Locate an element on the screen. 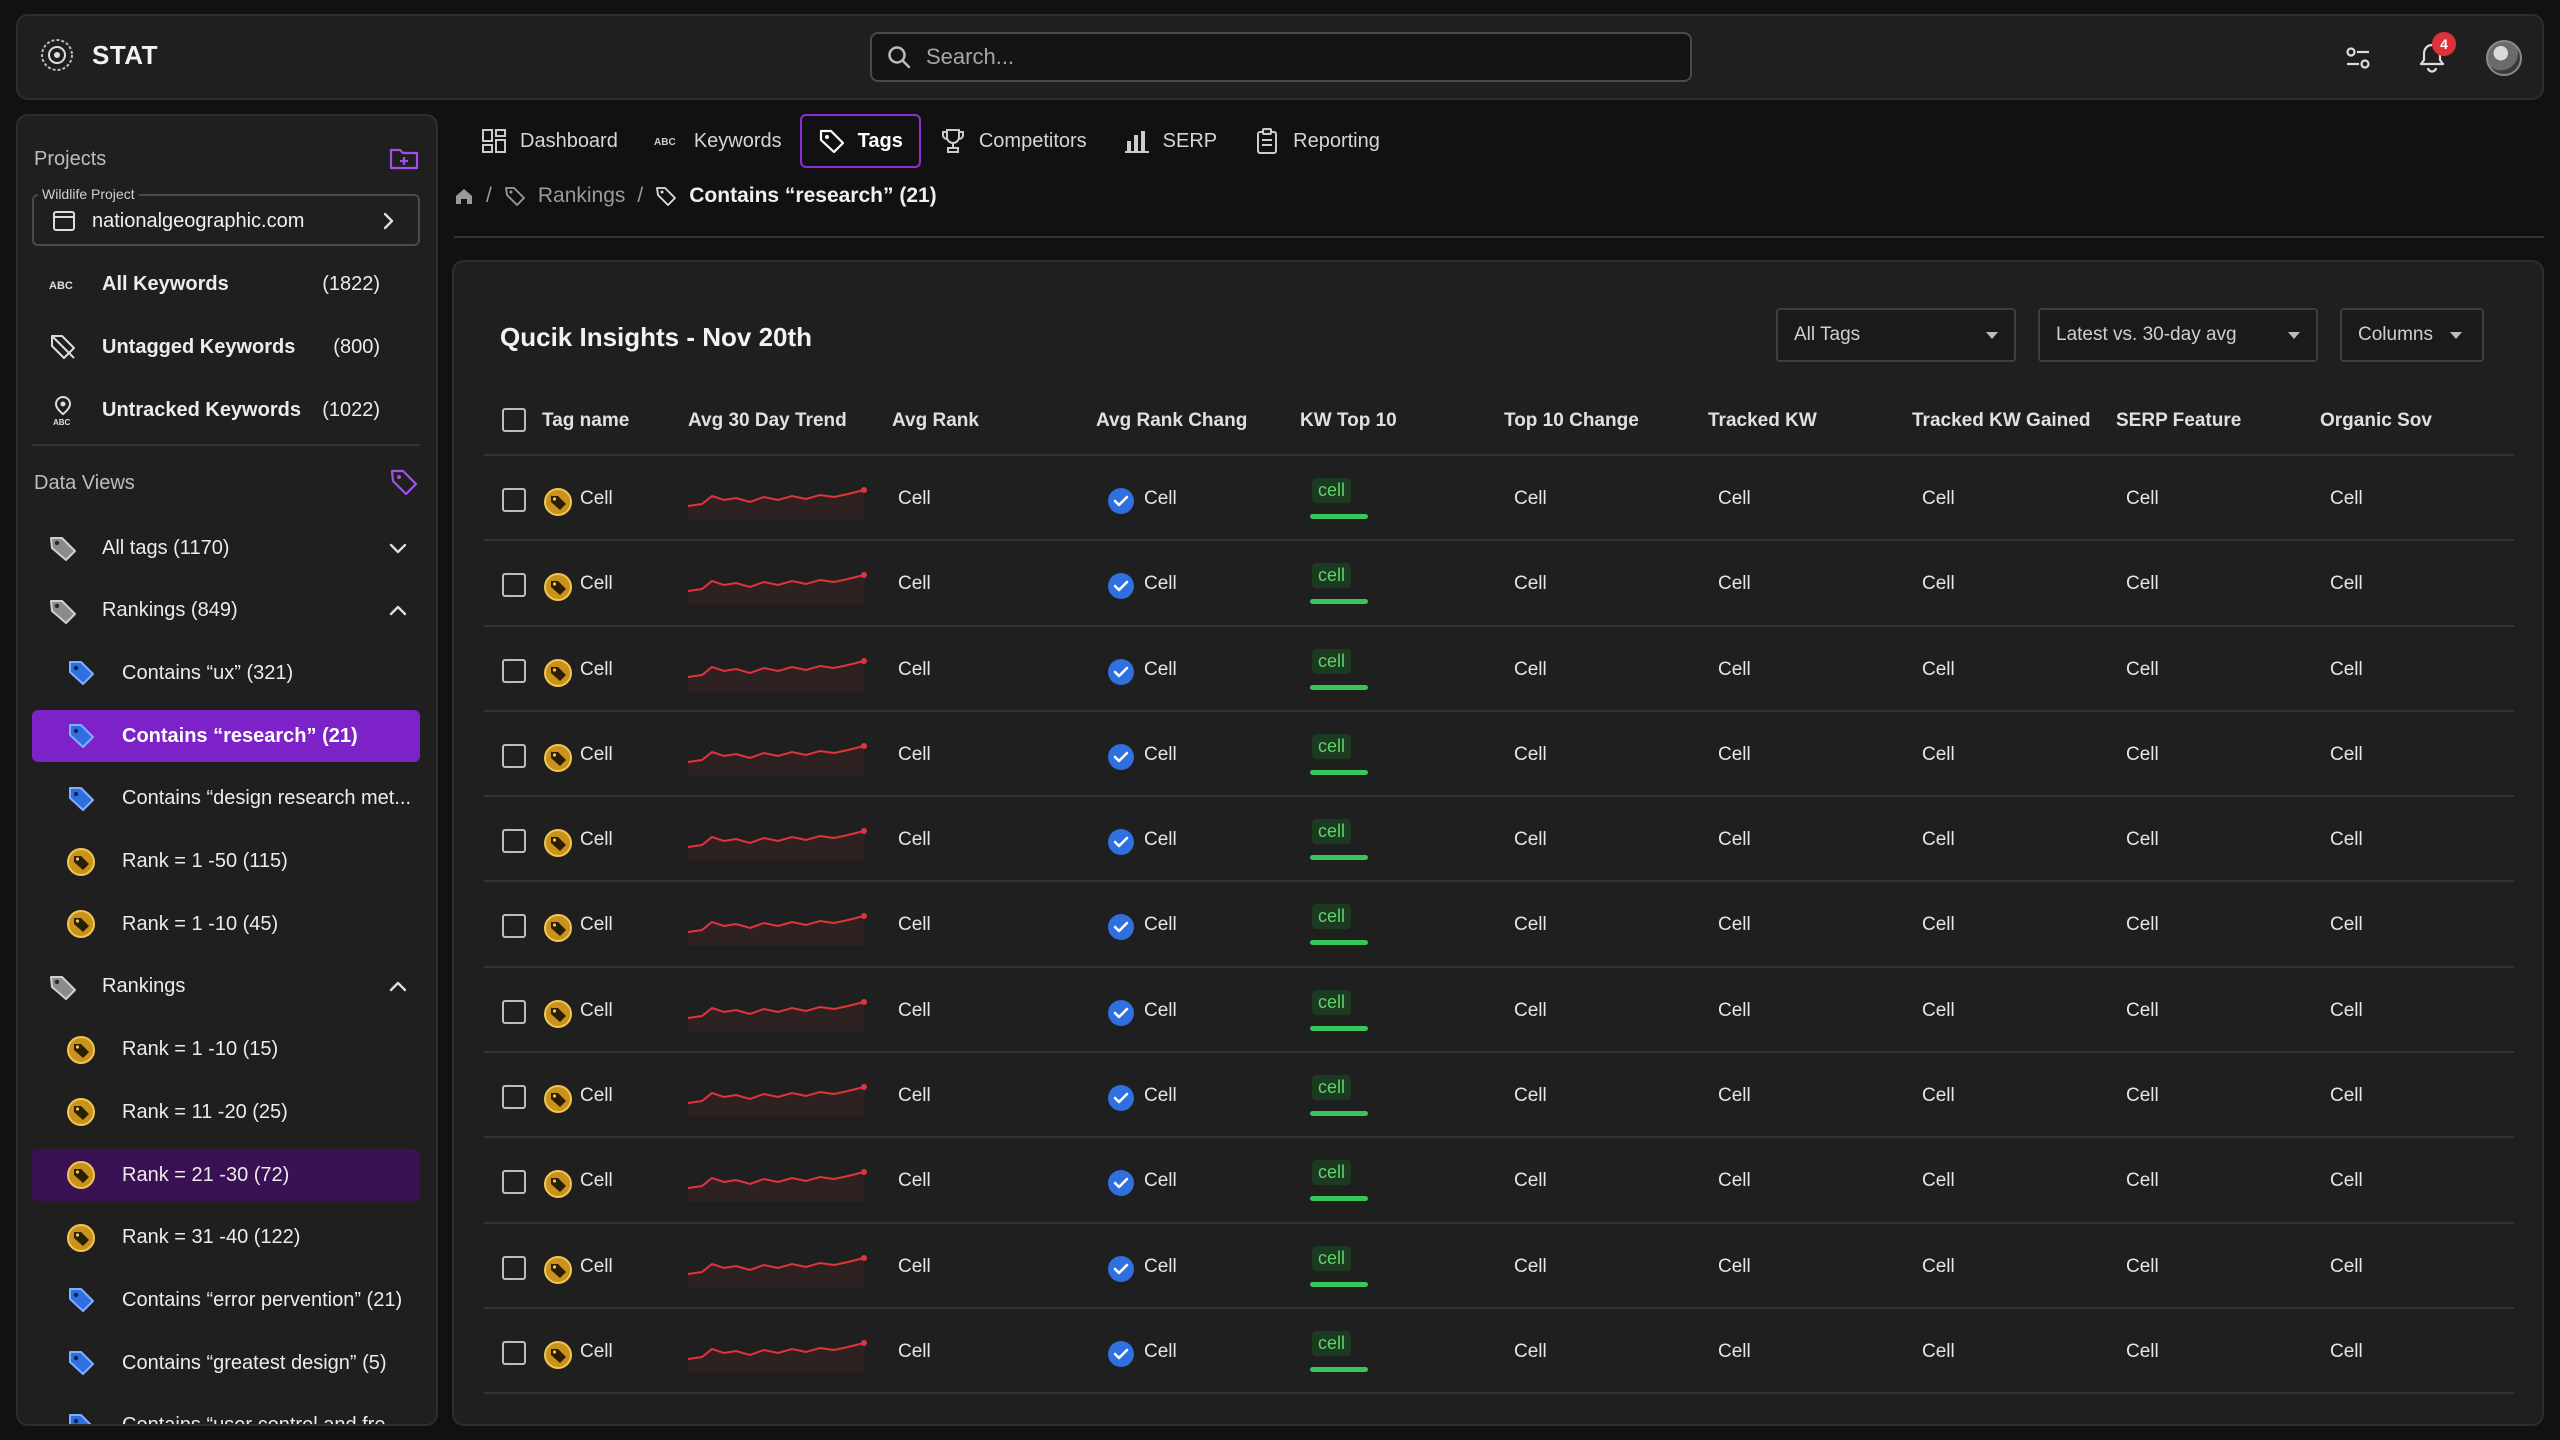 This screenshot has height=1440, width=2560. tab-serp: SERP is located at coordinates (1170, 141).